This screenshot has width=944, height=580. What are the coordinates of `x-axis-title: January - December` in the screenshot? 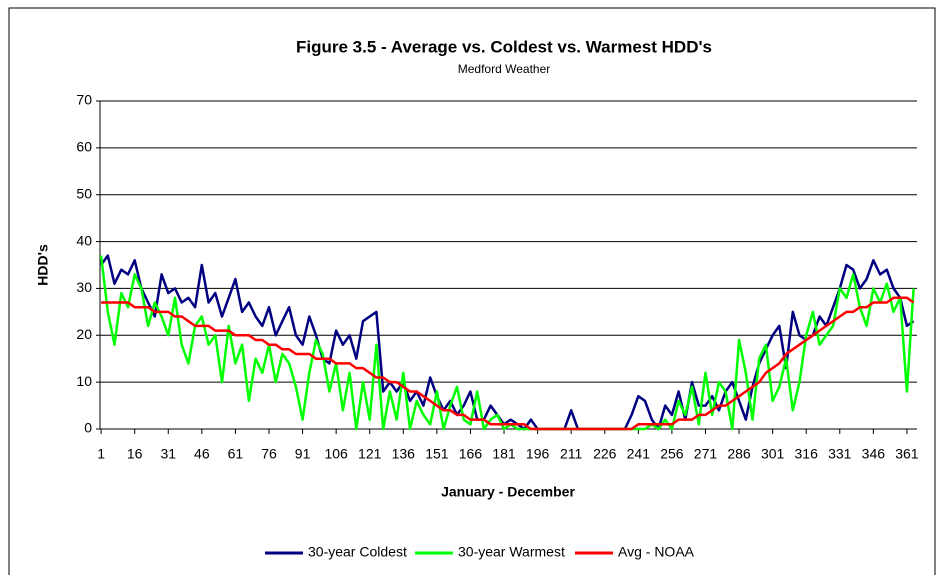 It's located at (508, 492).